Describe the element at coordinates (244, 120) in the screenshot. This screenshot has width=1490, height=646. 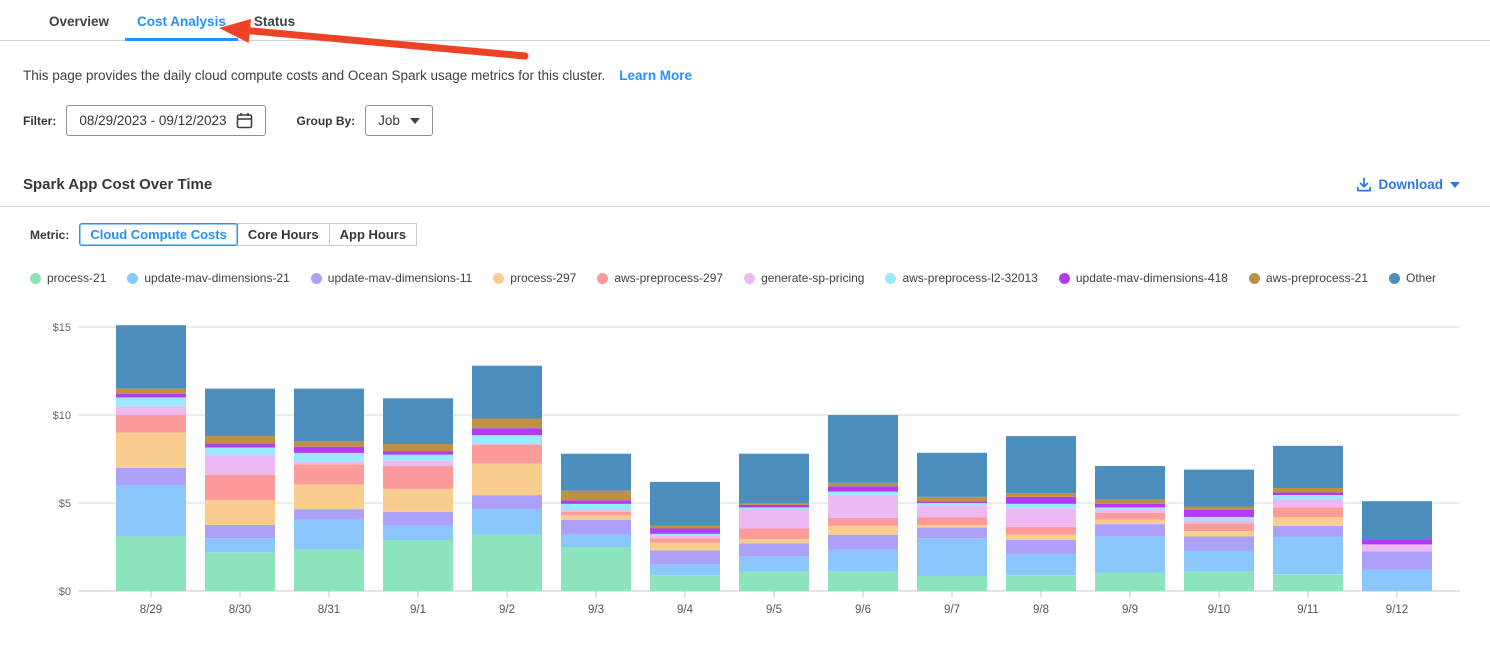
I see `calendar-icon` at that location.